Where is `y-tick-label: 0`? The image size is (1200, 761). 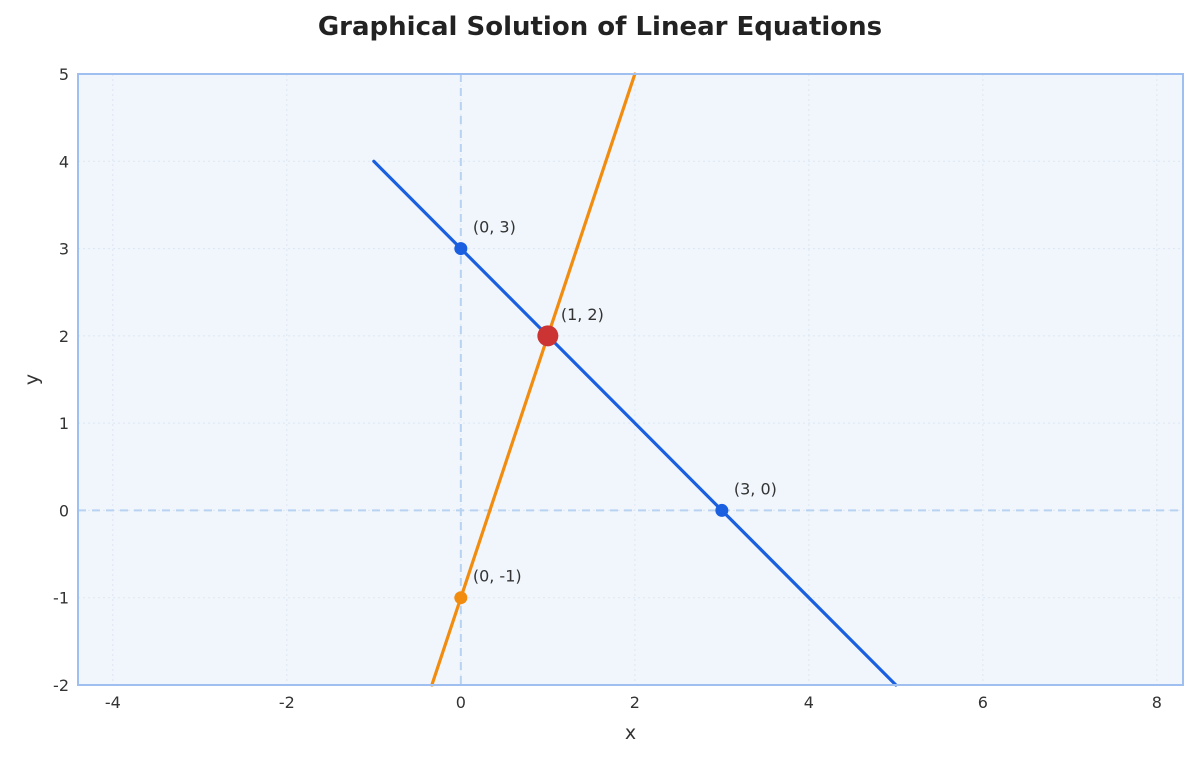 y-tick-label: 0 is located at coordinates (64, 510).